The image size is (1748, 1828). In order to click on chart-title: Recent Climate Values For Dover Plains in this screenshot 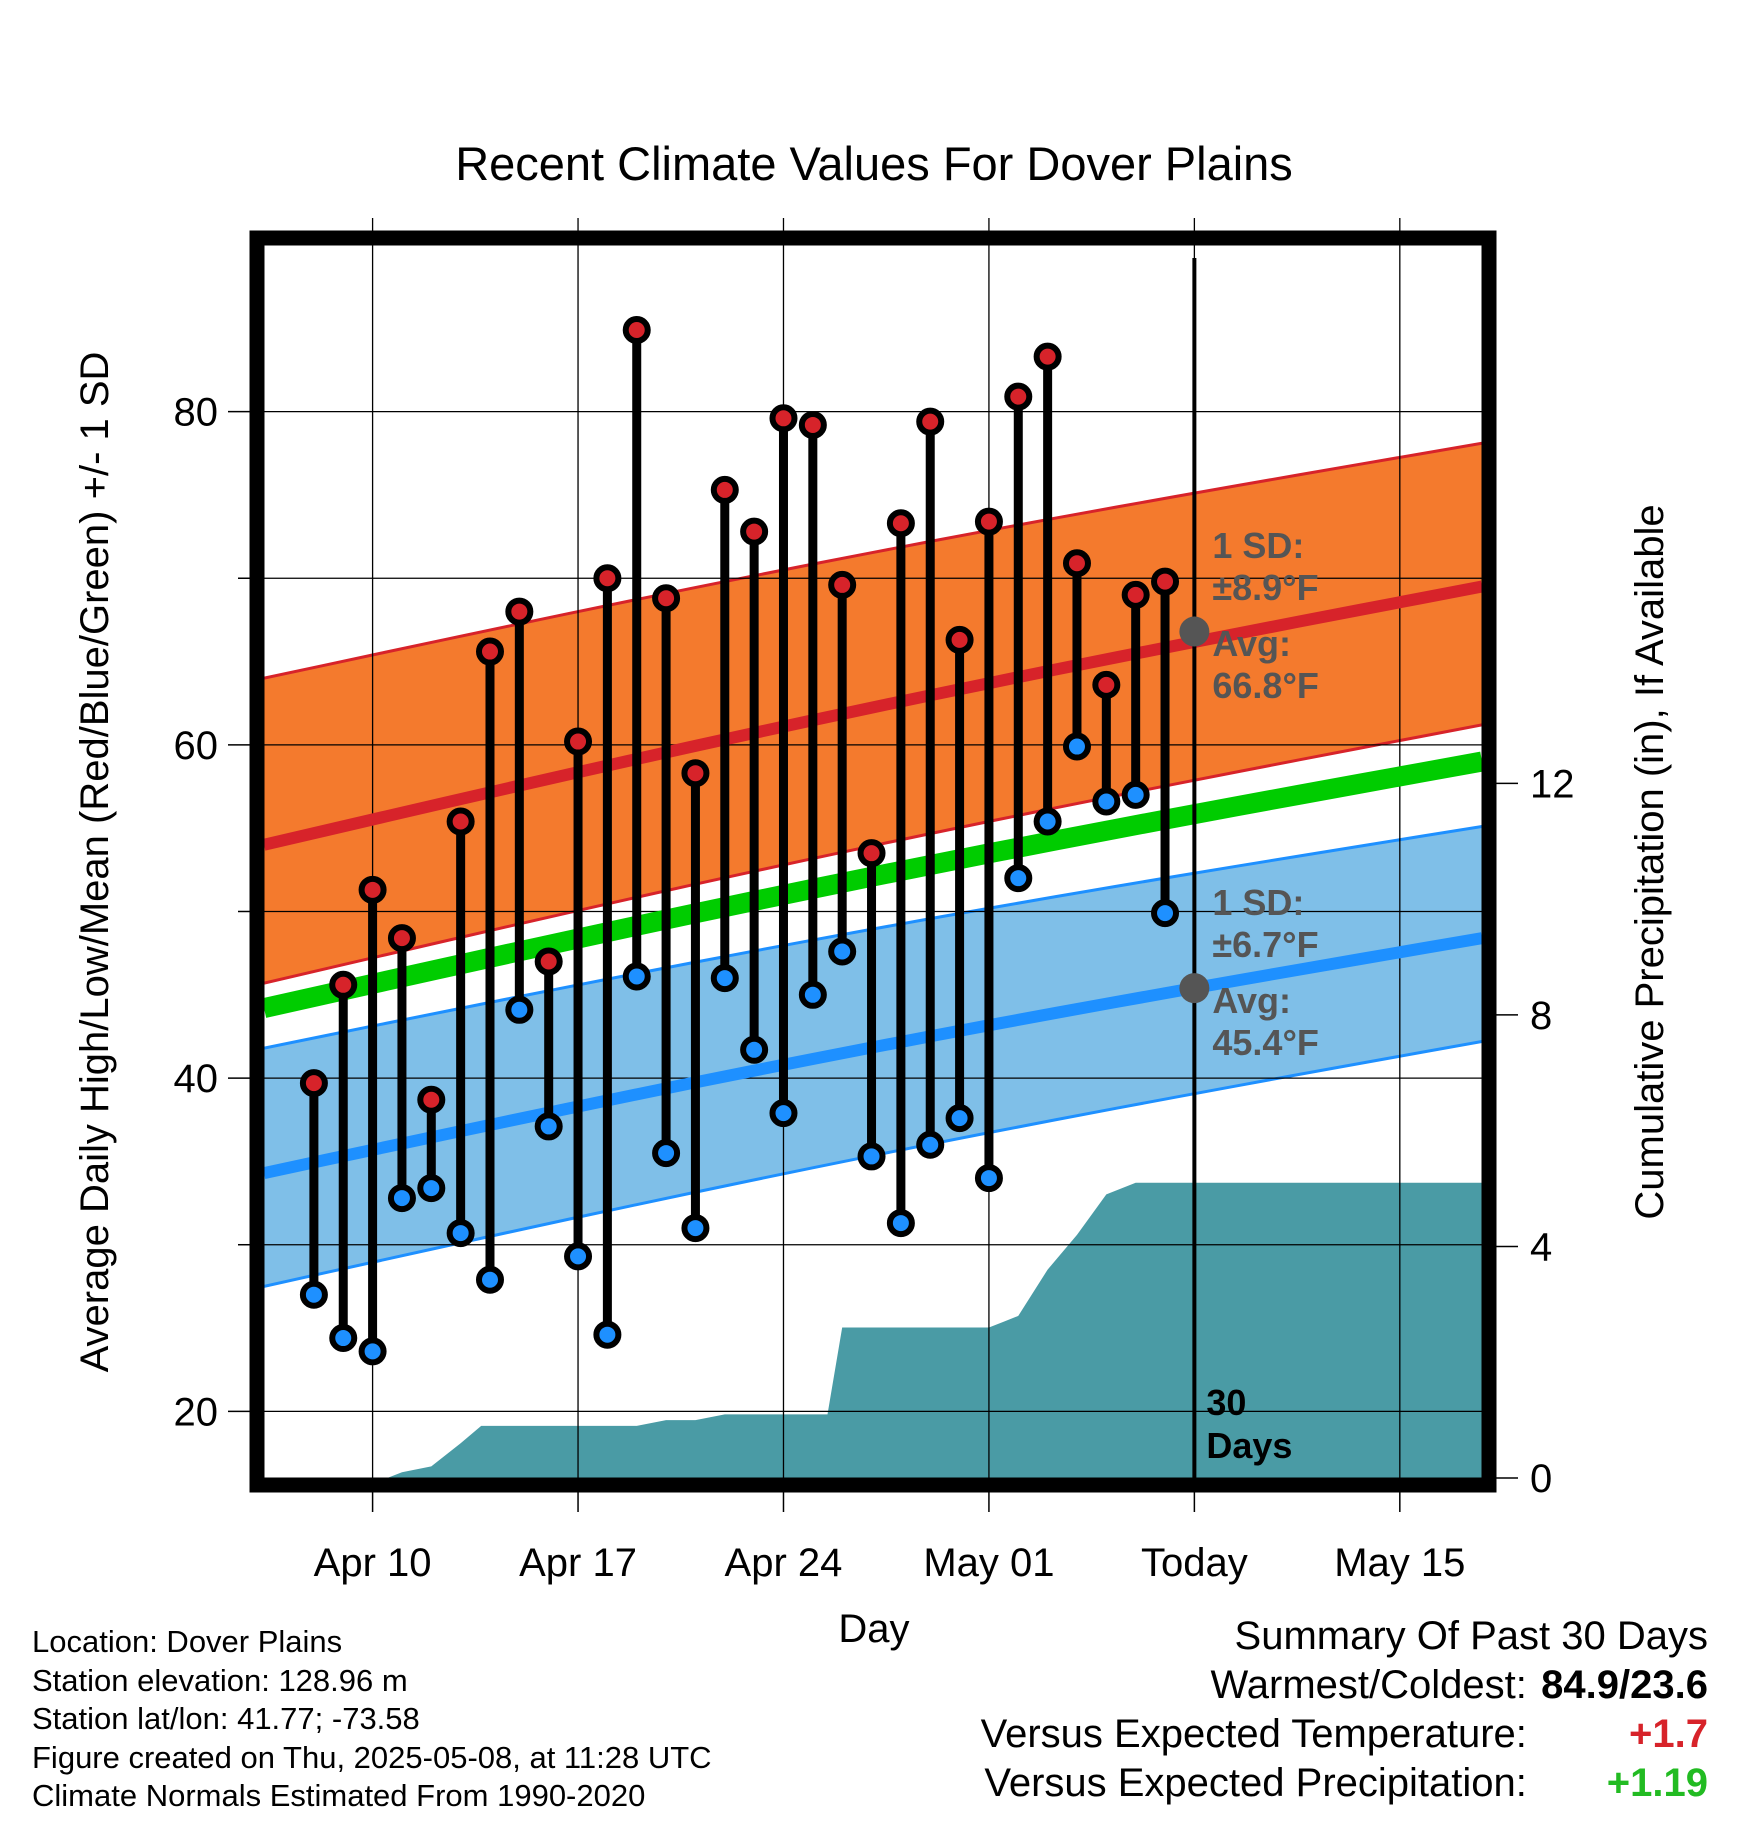, I will do `click(874, 163)`.